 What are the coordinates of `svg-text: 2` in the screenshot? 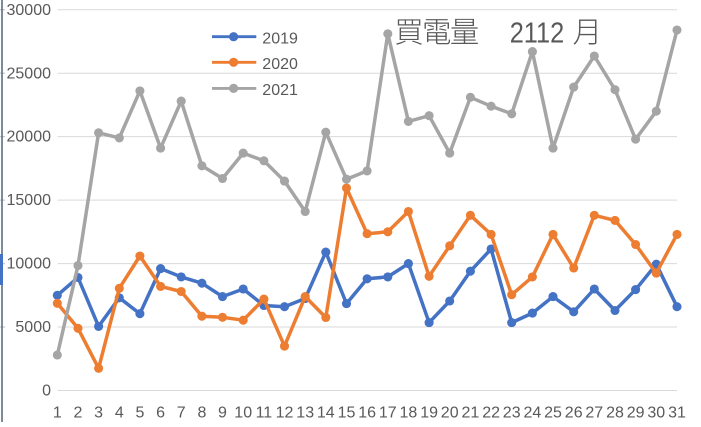 It's located at (78, 413).